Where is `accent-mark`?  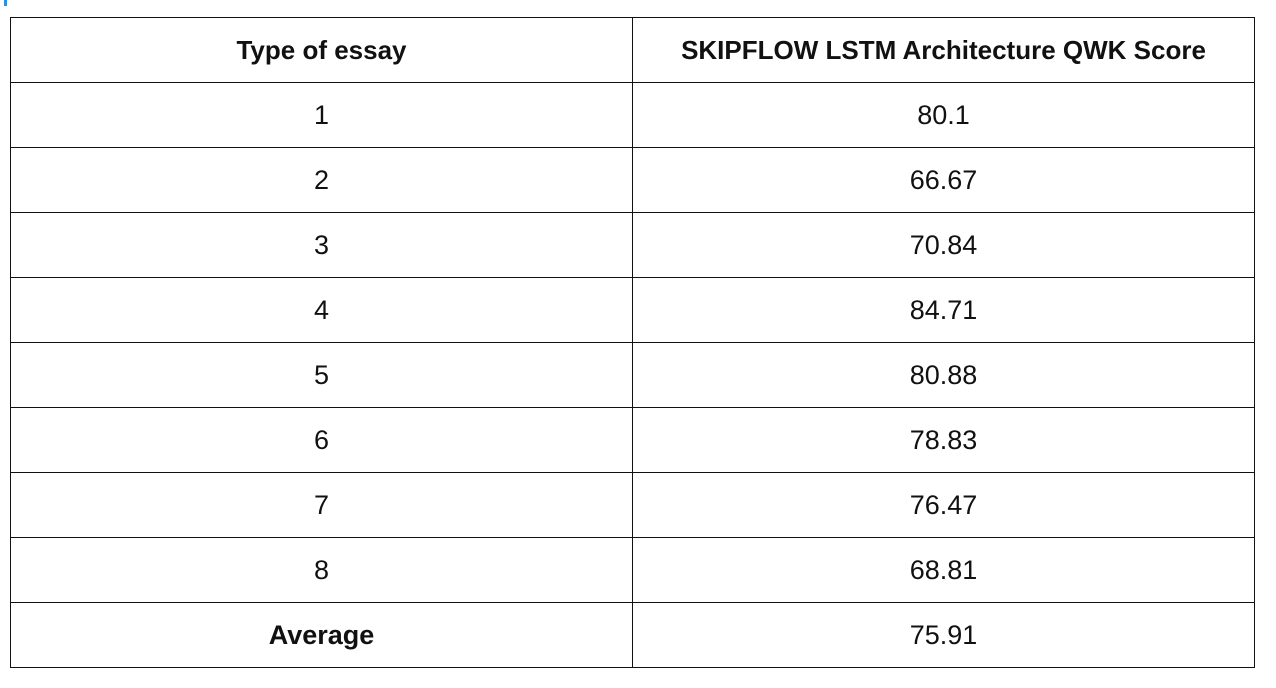 accent-mark is located at coordinates (5, 3).